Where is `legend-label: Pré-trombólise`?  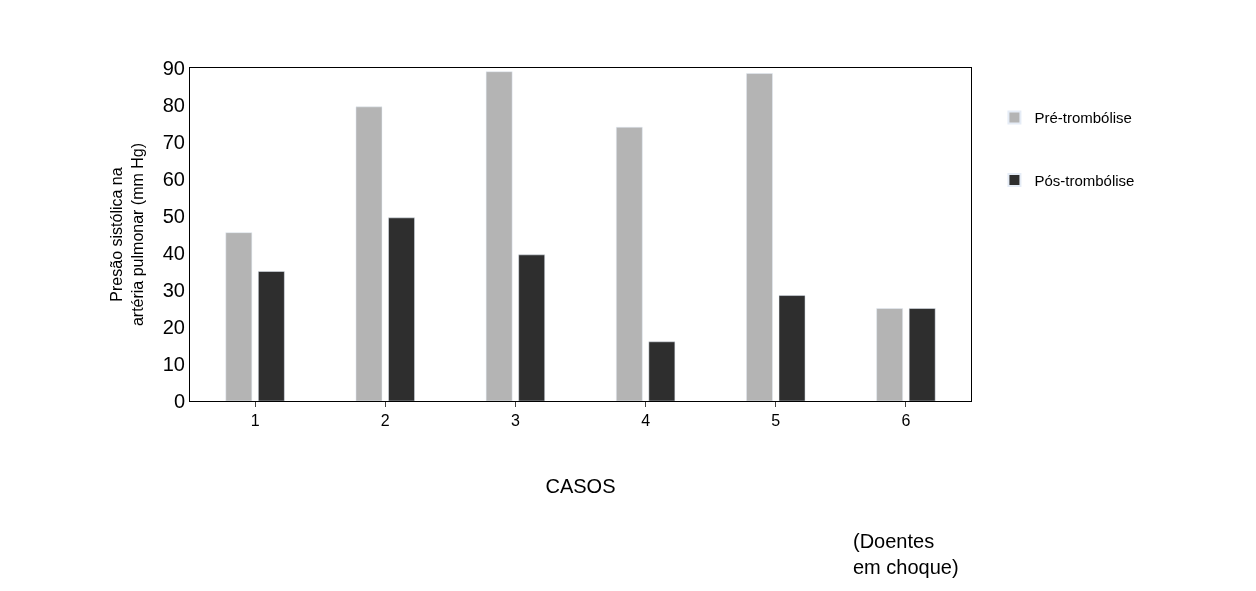 legend-label: Pré-trombólise is located at coordinates (1083, 118).